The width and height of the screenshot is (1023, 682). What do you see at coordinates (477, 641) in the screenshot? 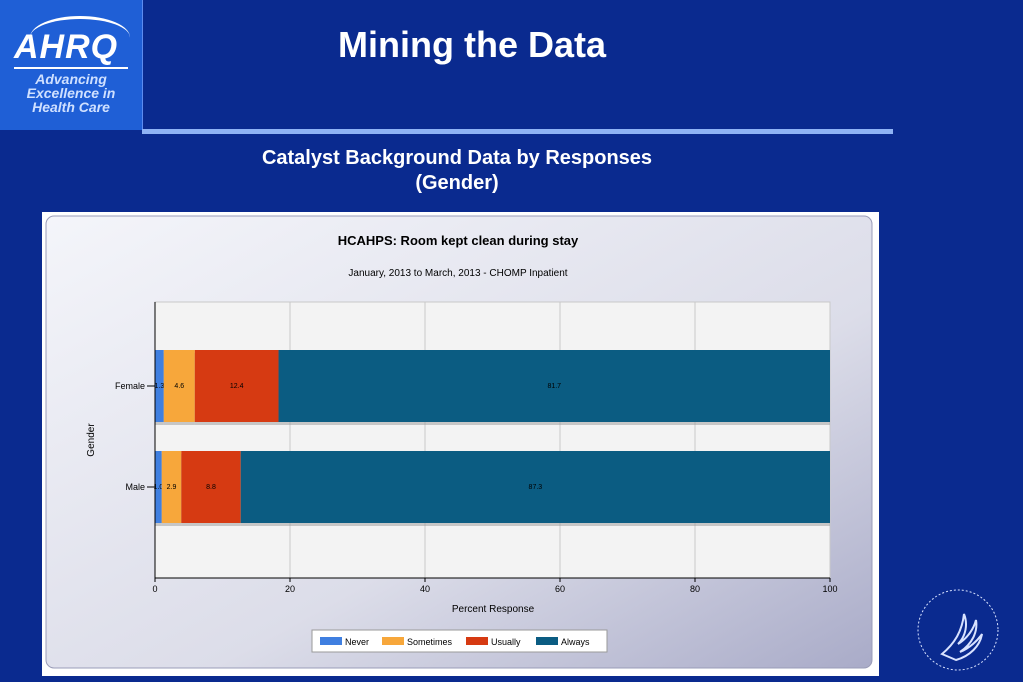
I see `legend-swatch-usually` at bounding box center [477, 641].